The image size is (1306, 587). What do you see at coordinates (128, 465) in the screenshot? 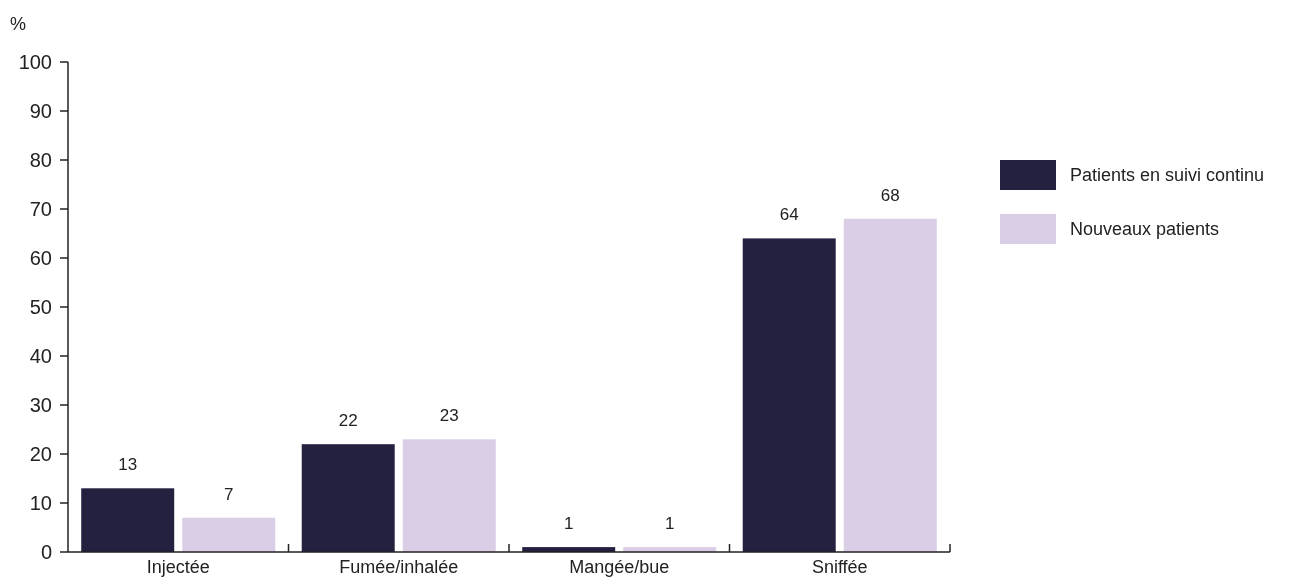
I see `data-label: 13` at bounding box center [128, 465].